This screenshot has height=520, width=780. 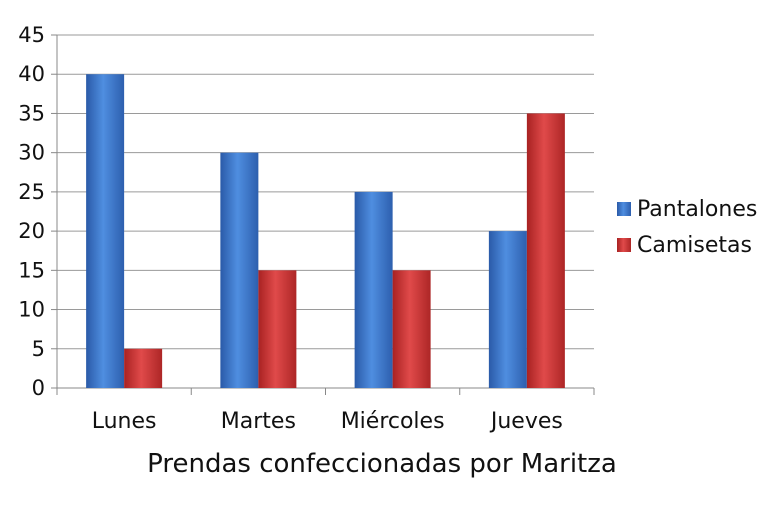 What do you see at coordinates (31, 192) in the screenshot?
I see `y-tick-label: 25` at bounding box center [31, 192].